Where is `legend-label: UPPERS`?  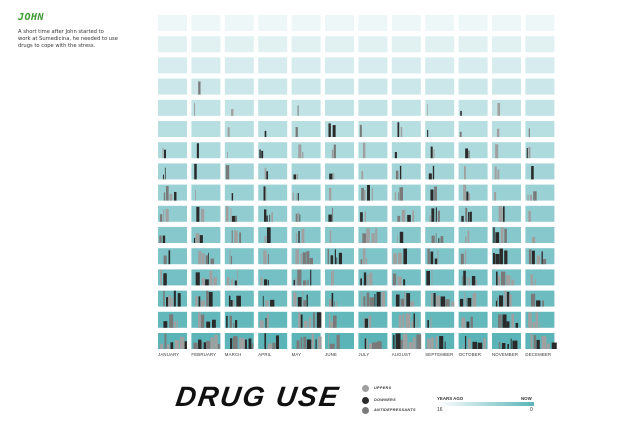
legend-label: UPPERS is located at coordinates (383, 388).